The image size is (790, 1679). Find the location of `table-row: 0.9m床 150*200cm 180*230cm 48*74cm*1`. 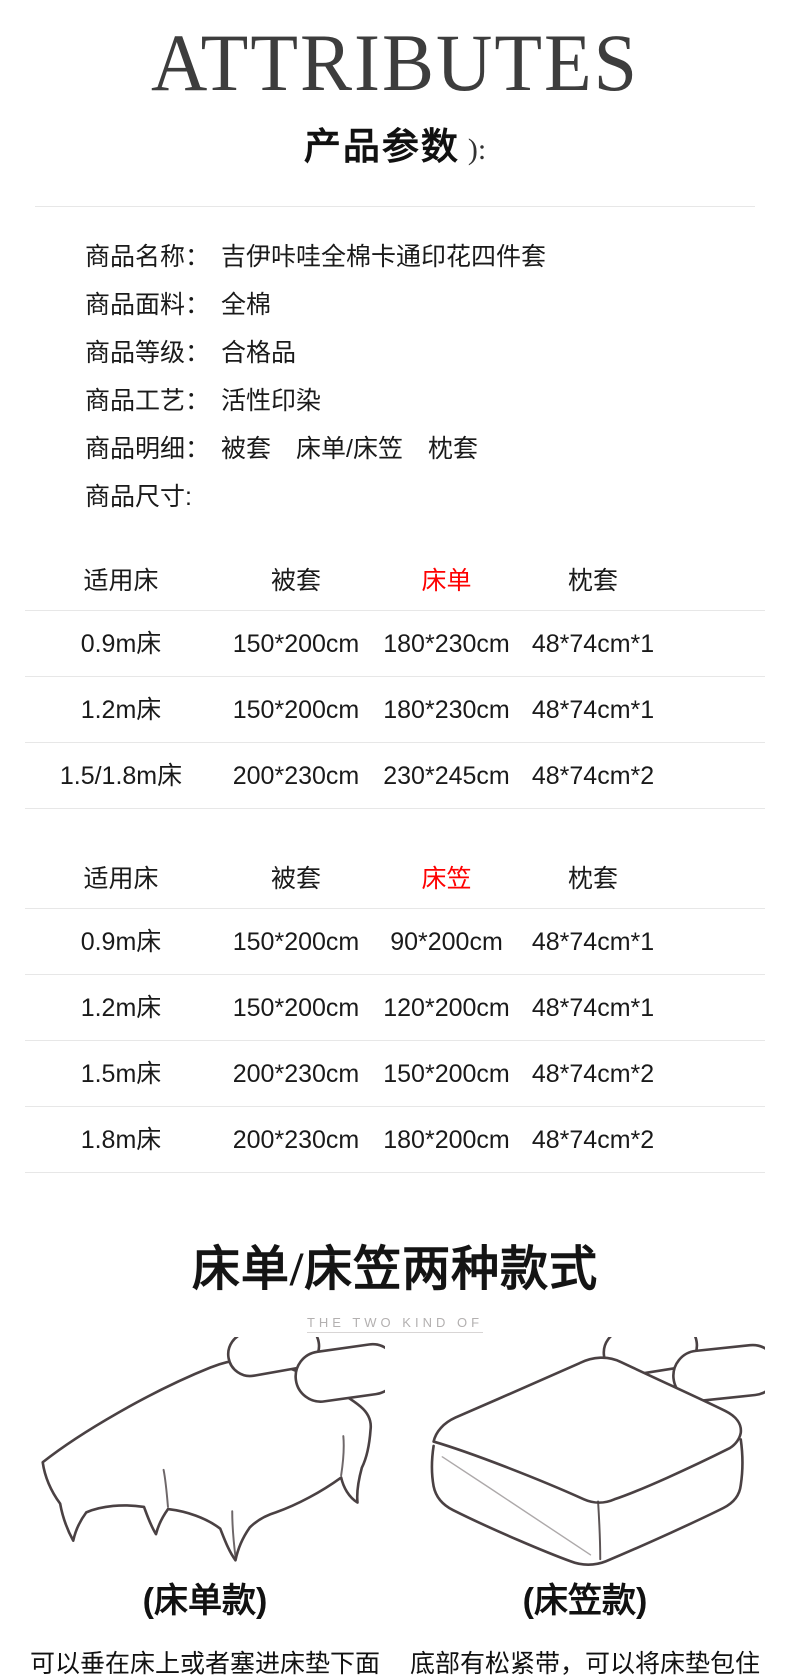

table-row: 0.9m床 150*200cm 180*230cm 48*74cm*1 is located at coordinates (395, 644).